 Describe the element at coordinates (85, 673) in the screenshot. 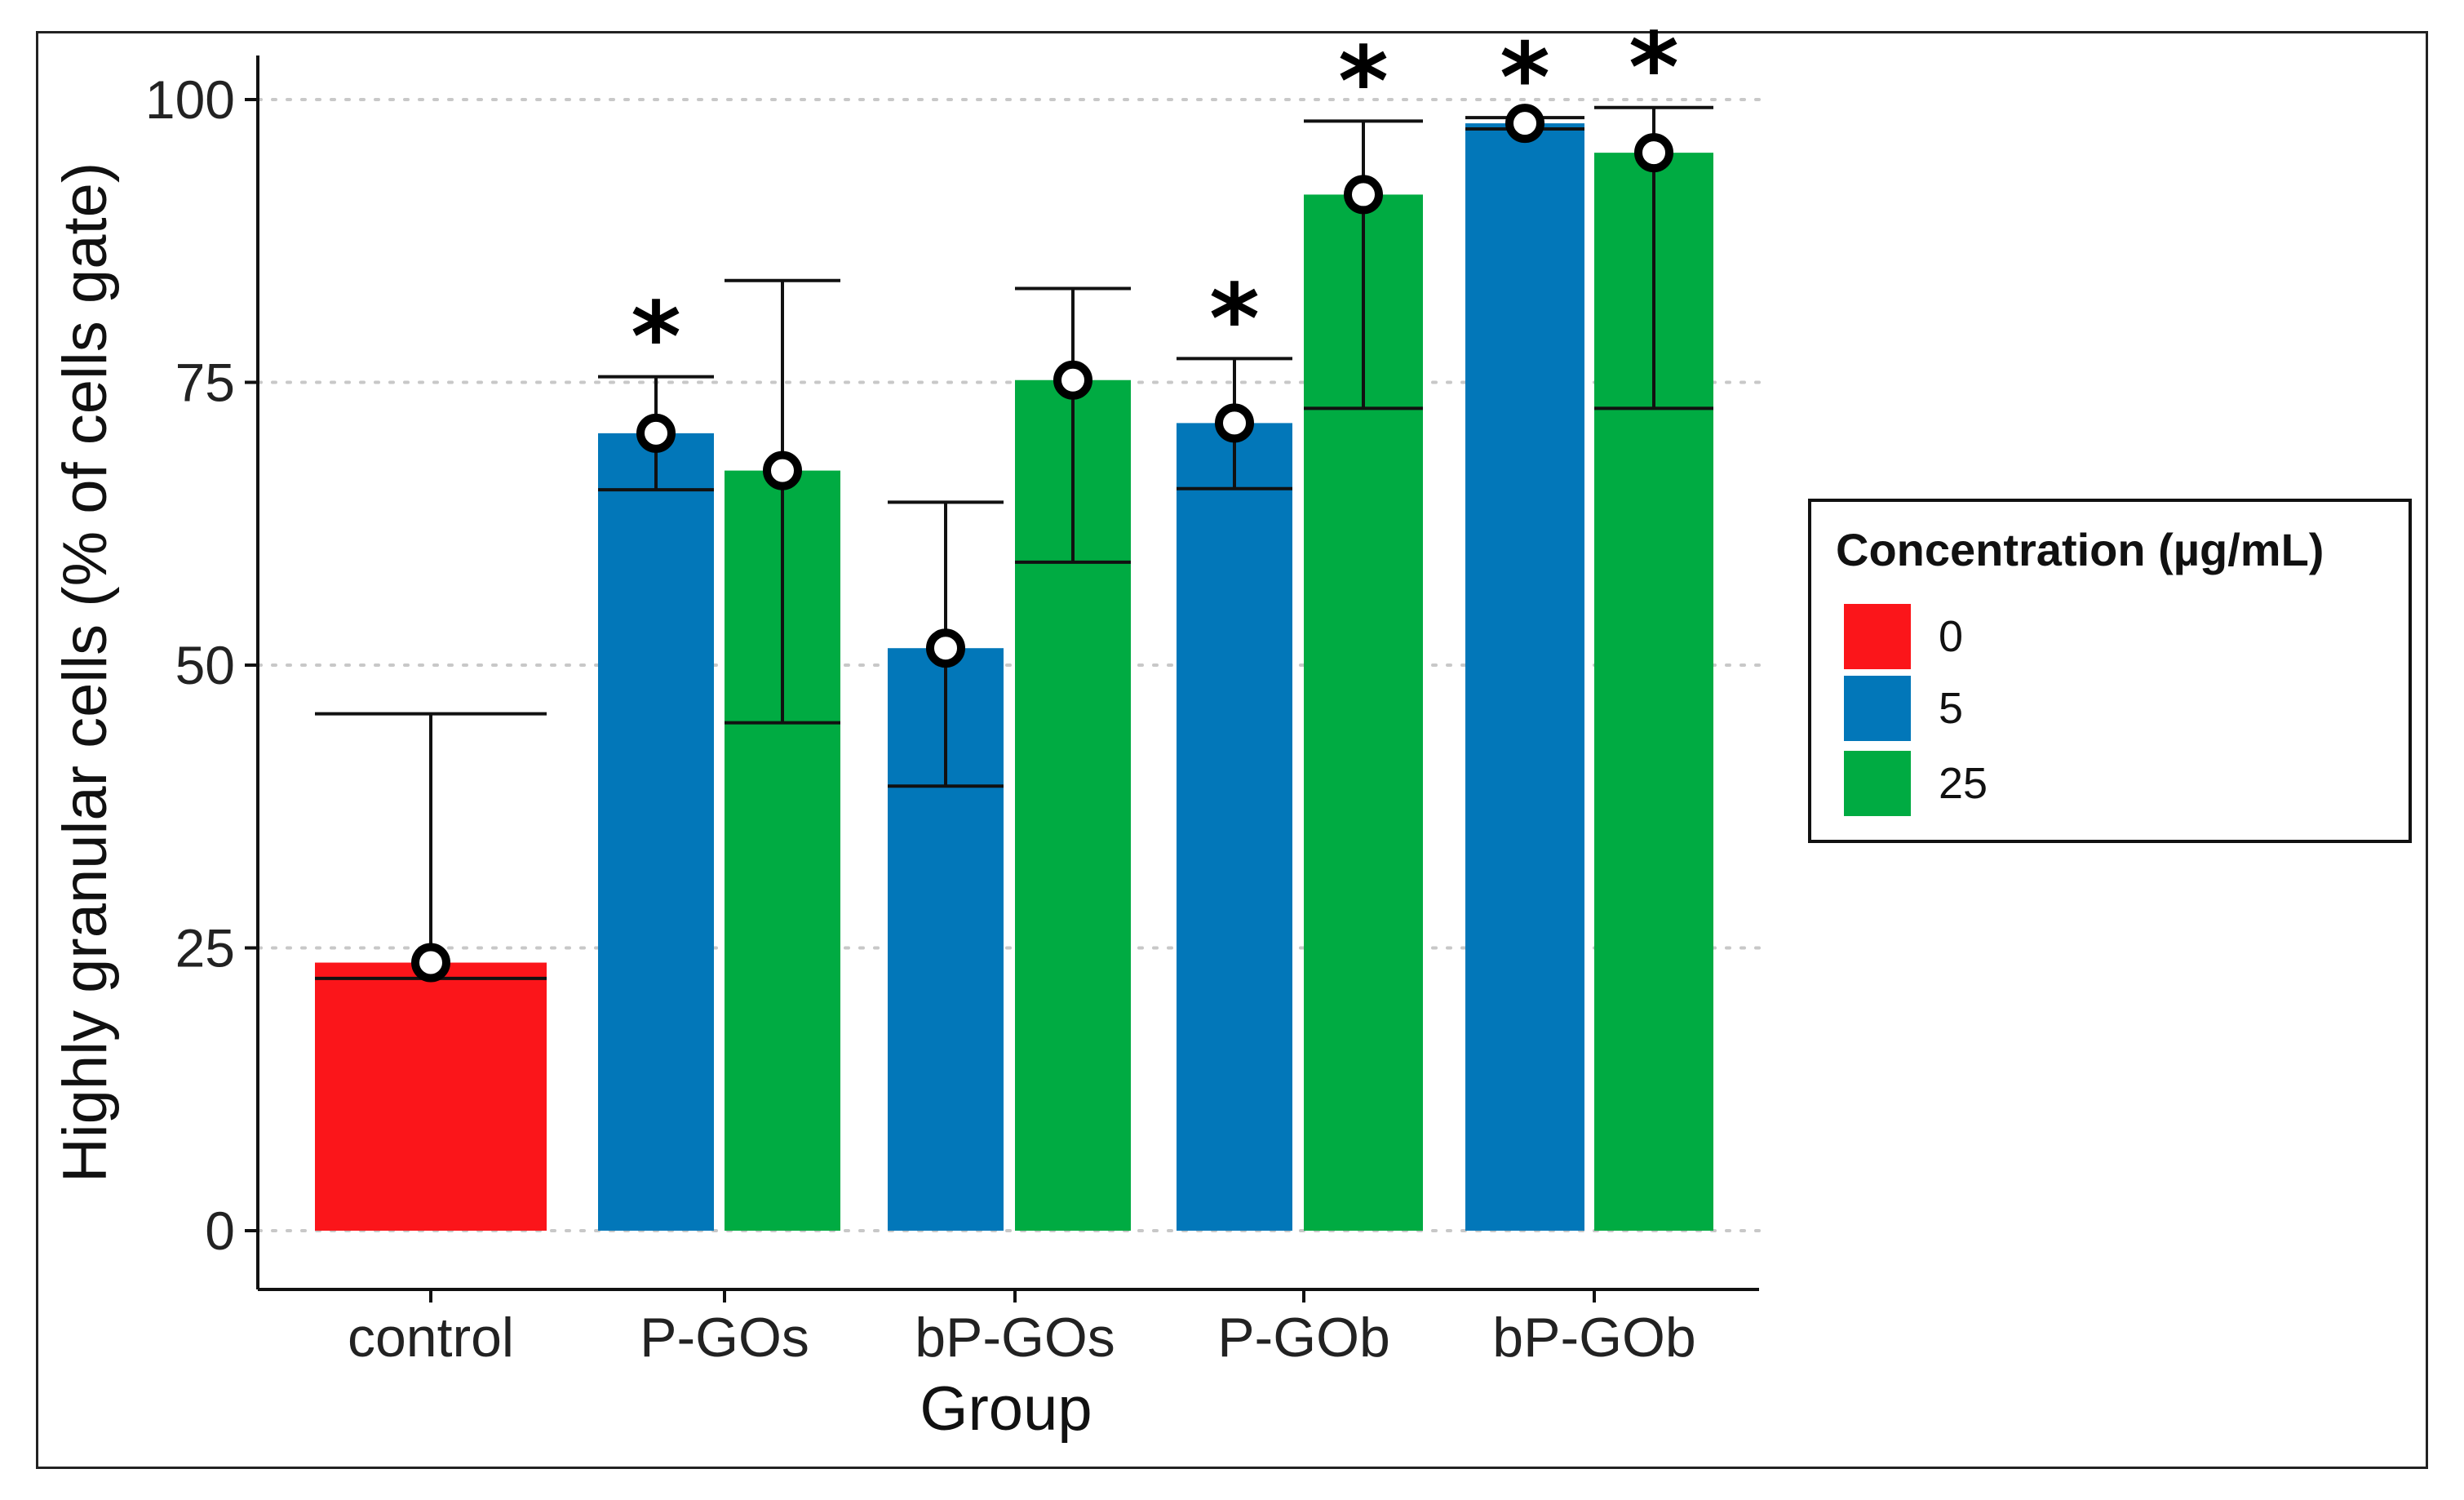

I see `y-axis-title: Highly granular cells (% of cells gate)` at that location.